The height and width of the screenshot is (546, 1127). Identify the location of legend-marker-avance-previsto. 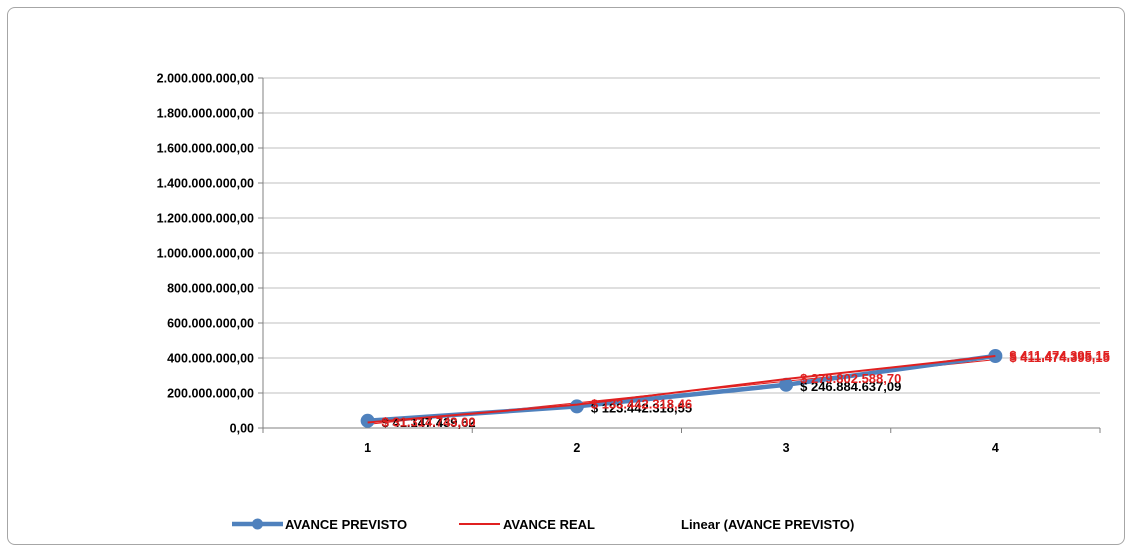
(257, 524).